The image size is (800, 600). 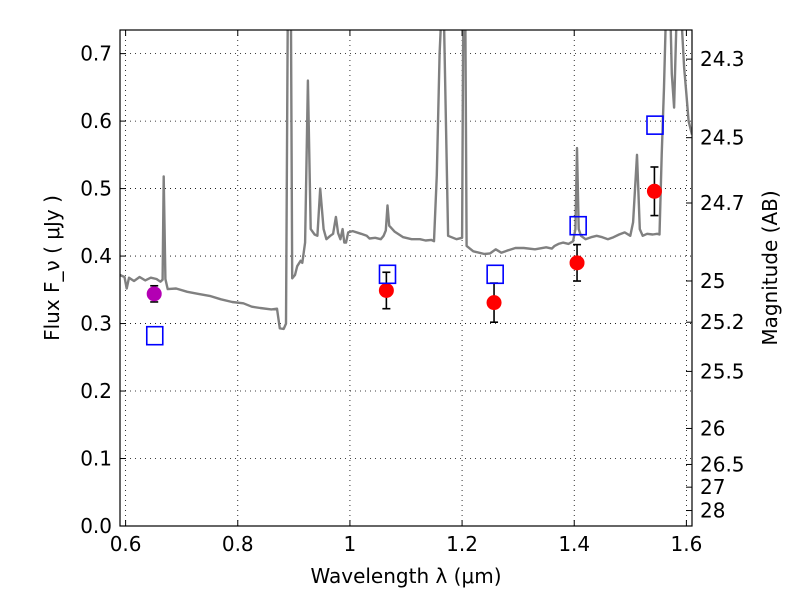 What do you see at coordinates (96, 391) in the screenshot?
I see `y-tick-label: 0.2` at bounding box center [96, 391].